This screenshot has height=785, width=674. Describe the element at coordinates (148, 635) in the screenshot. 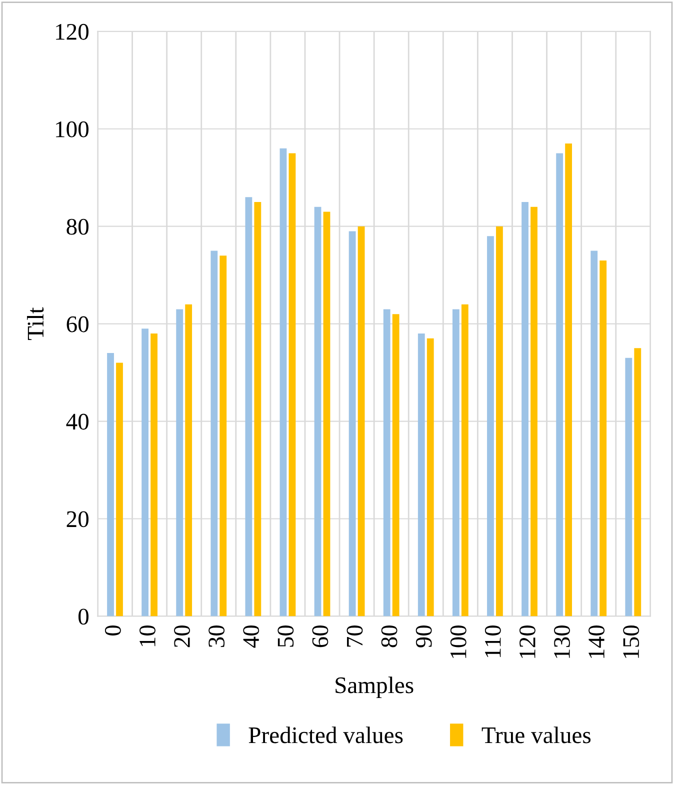

I see `x-tick-label: 10` at that location.